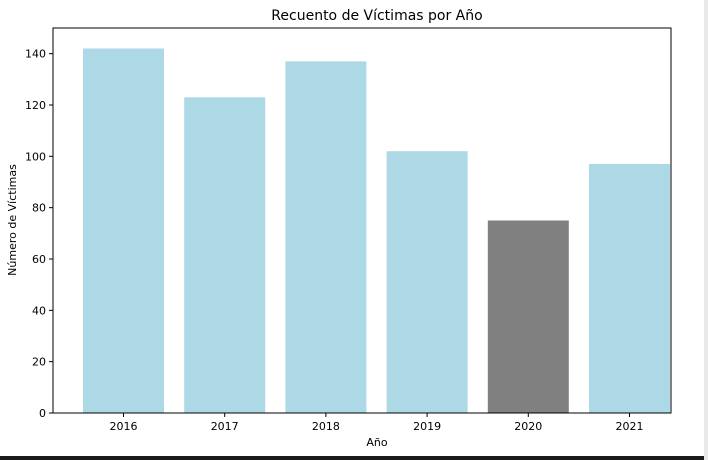 The width and height of the screenshot is (708, 460). I want to click on y-tick-label-80: 80, so click(39, 208).